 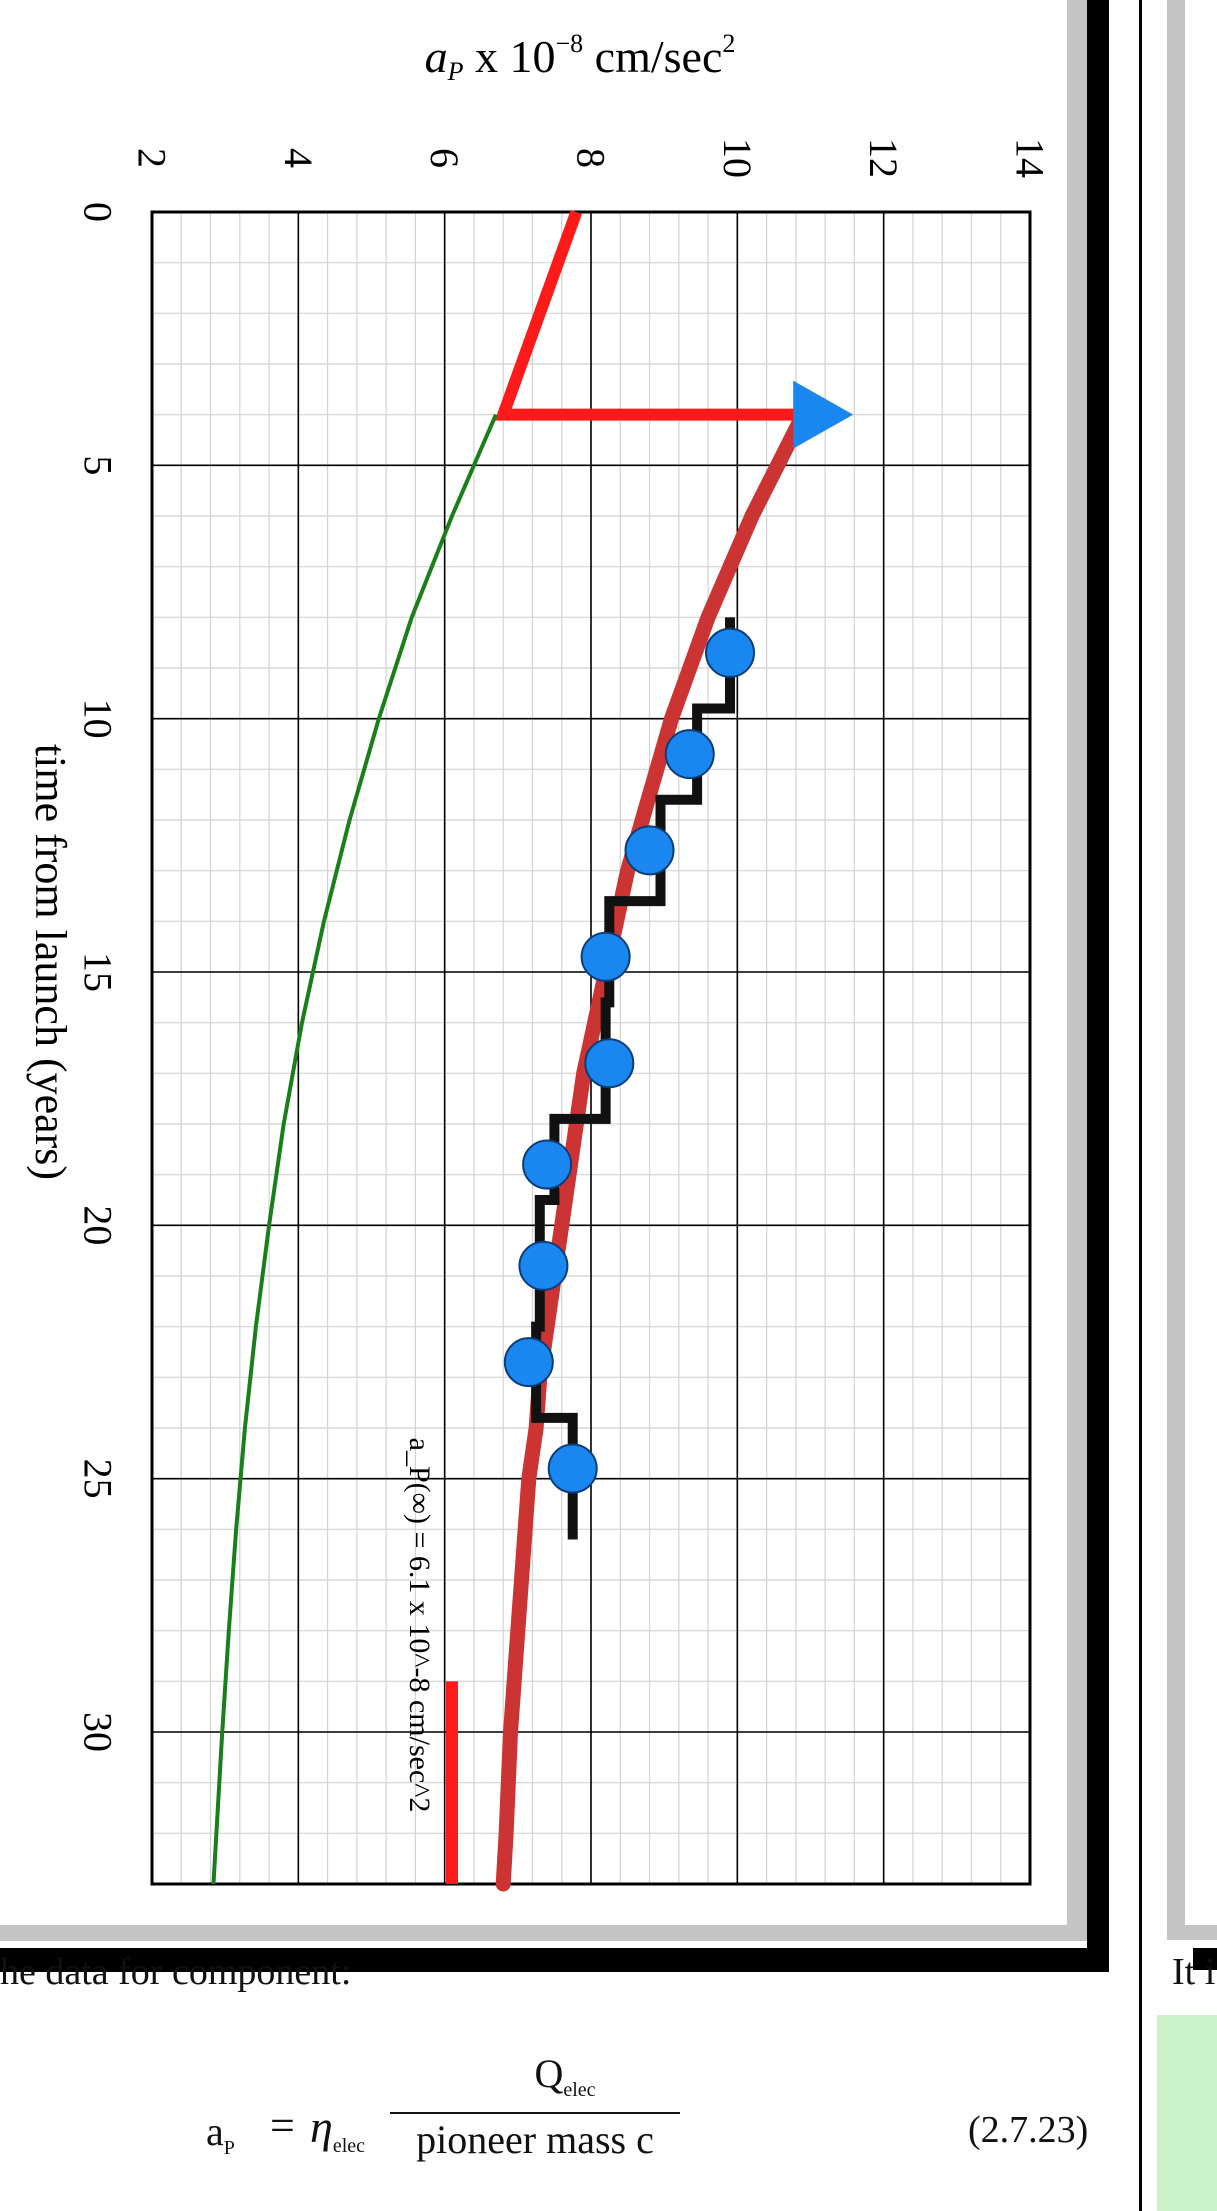 I want to click on y-axis-title: aP x 10−8 cm/sec2, so click(x=580, y=57).